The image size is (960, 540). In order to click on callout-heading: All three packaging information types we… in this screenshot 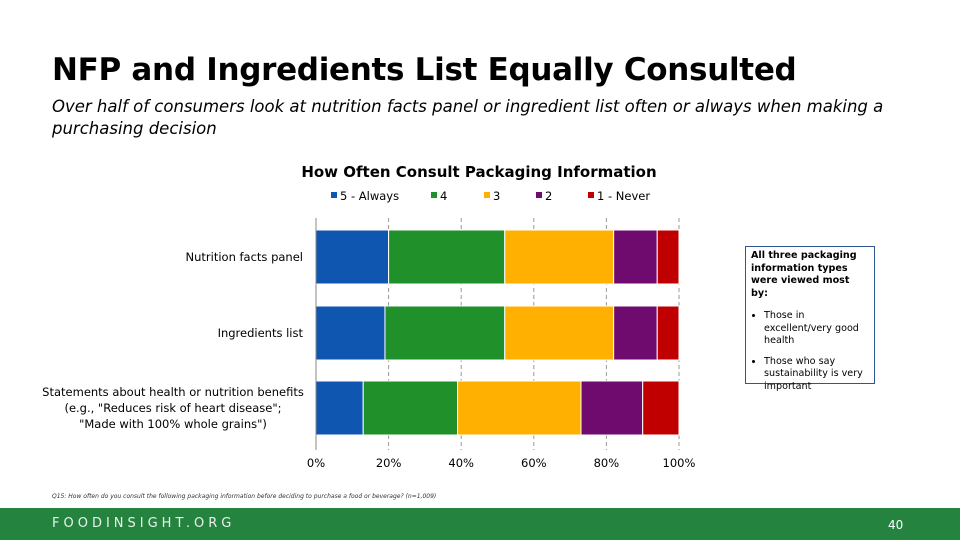, I will do `click(804, 274)`.